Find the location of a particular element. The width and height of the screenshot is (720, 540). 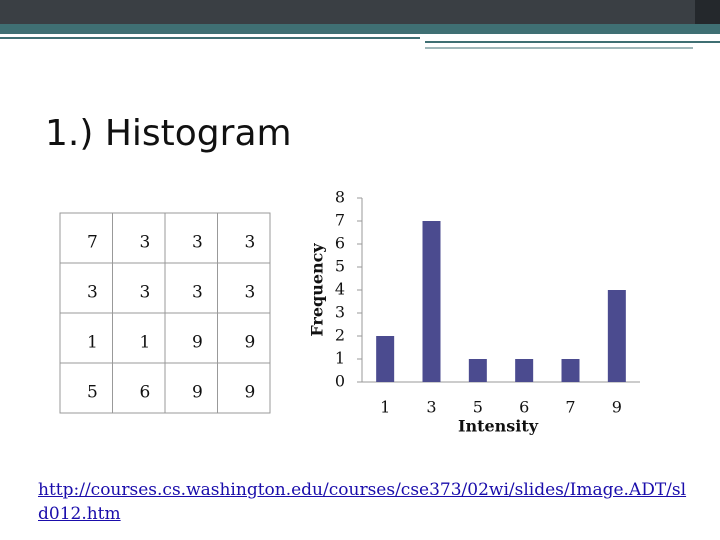

y-tick-label: 0 is located at coordinates (340, 381).